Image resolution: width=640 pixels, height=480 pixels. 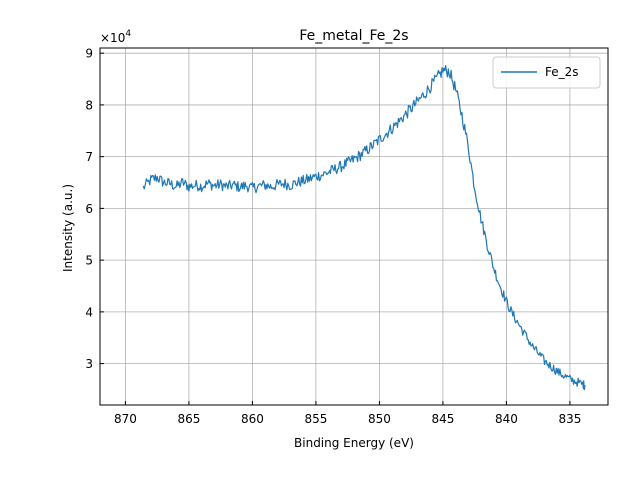 I want to click on y-tick-label: 6, so click(x=89, y=209).